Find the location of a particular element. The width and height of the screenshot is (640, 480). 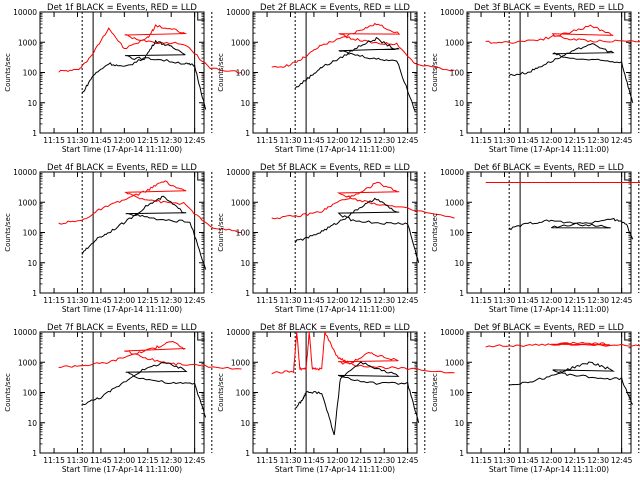

plot-title: Det 2f BLACK = Events, RED = LLD is located at coordinates (335, 8).